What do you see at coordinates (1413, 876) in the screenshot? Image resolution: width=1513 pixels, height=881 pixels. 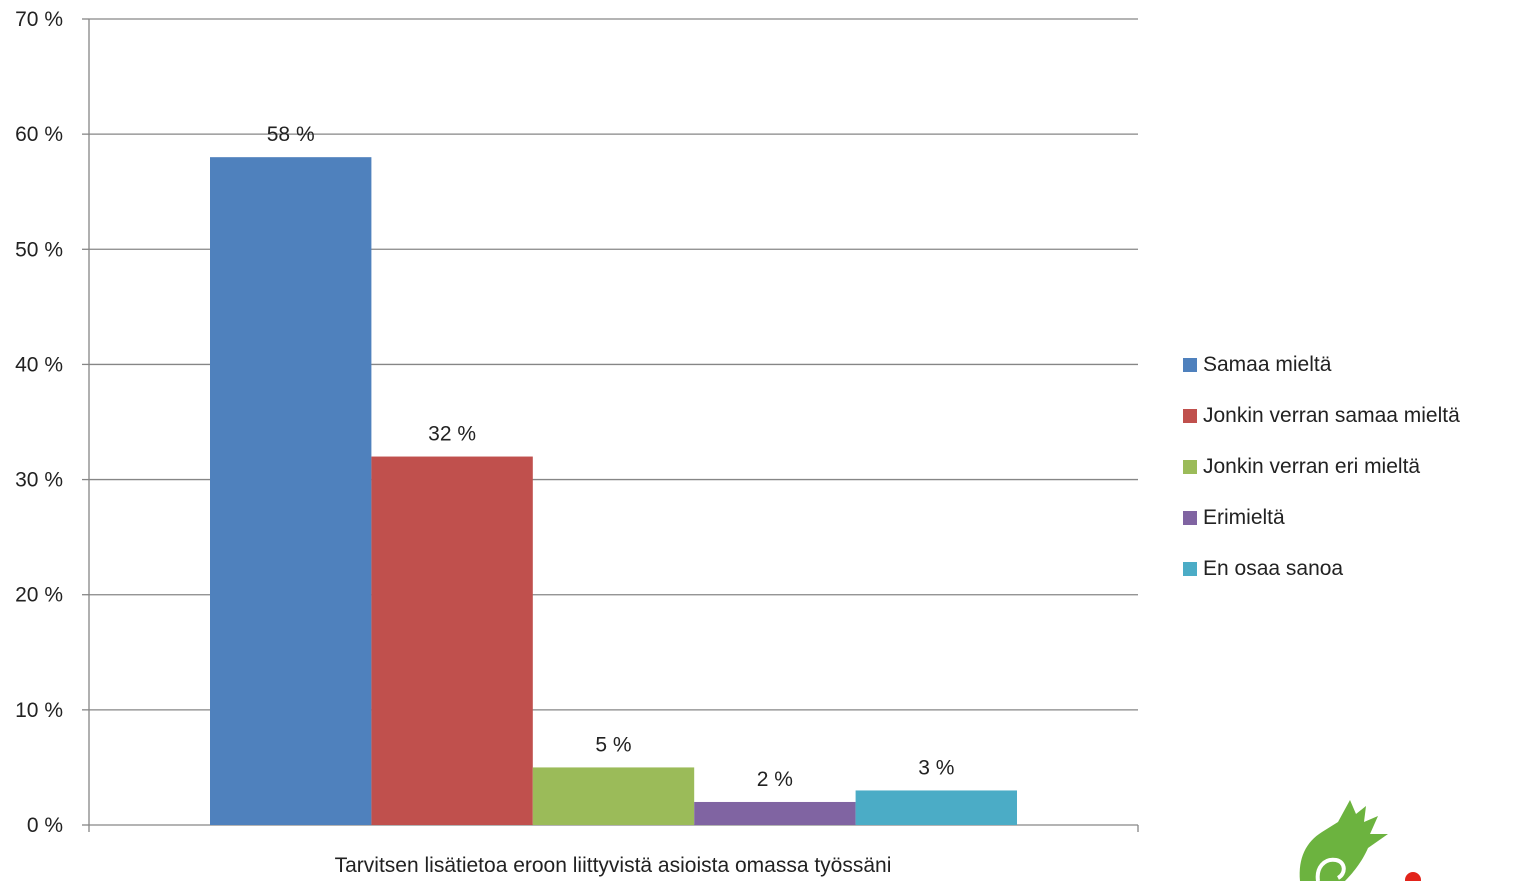 I see `red-dot-icon` at bounding box center [1413, 876].